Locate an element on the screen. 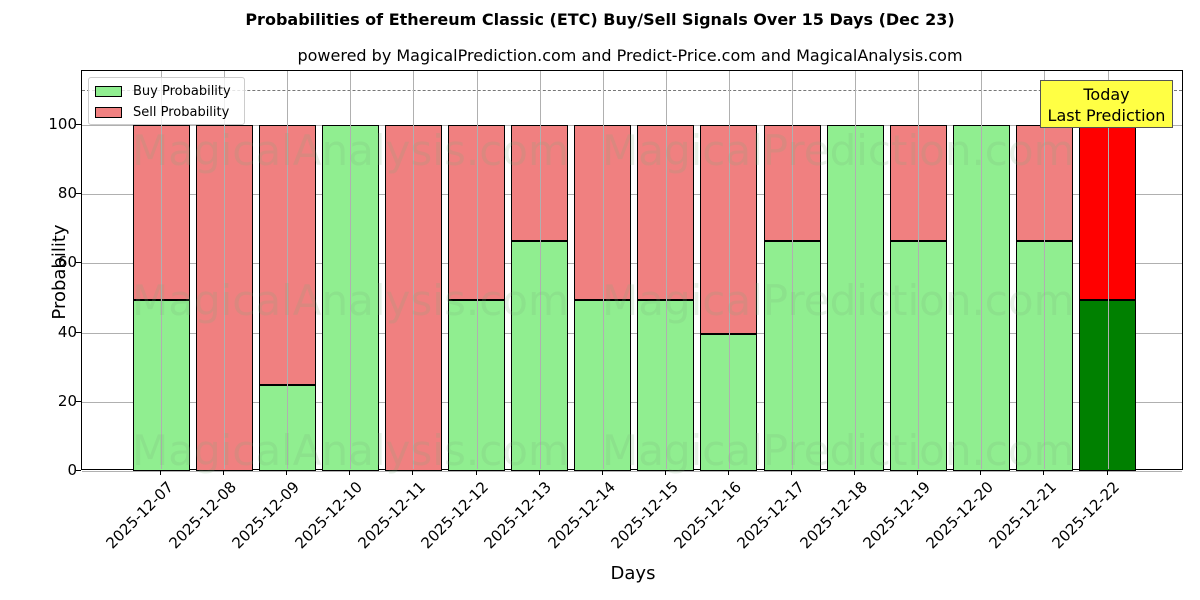 Image resolution: width=1200 pixels, height=600 pixels. buy-swatch-icon is located at coordinates (108, 91).